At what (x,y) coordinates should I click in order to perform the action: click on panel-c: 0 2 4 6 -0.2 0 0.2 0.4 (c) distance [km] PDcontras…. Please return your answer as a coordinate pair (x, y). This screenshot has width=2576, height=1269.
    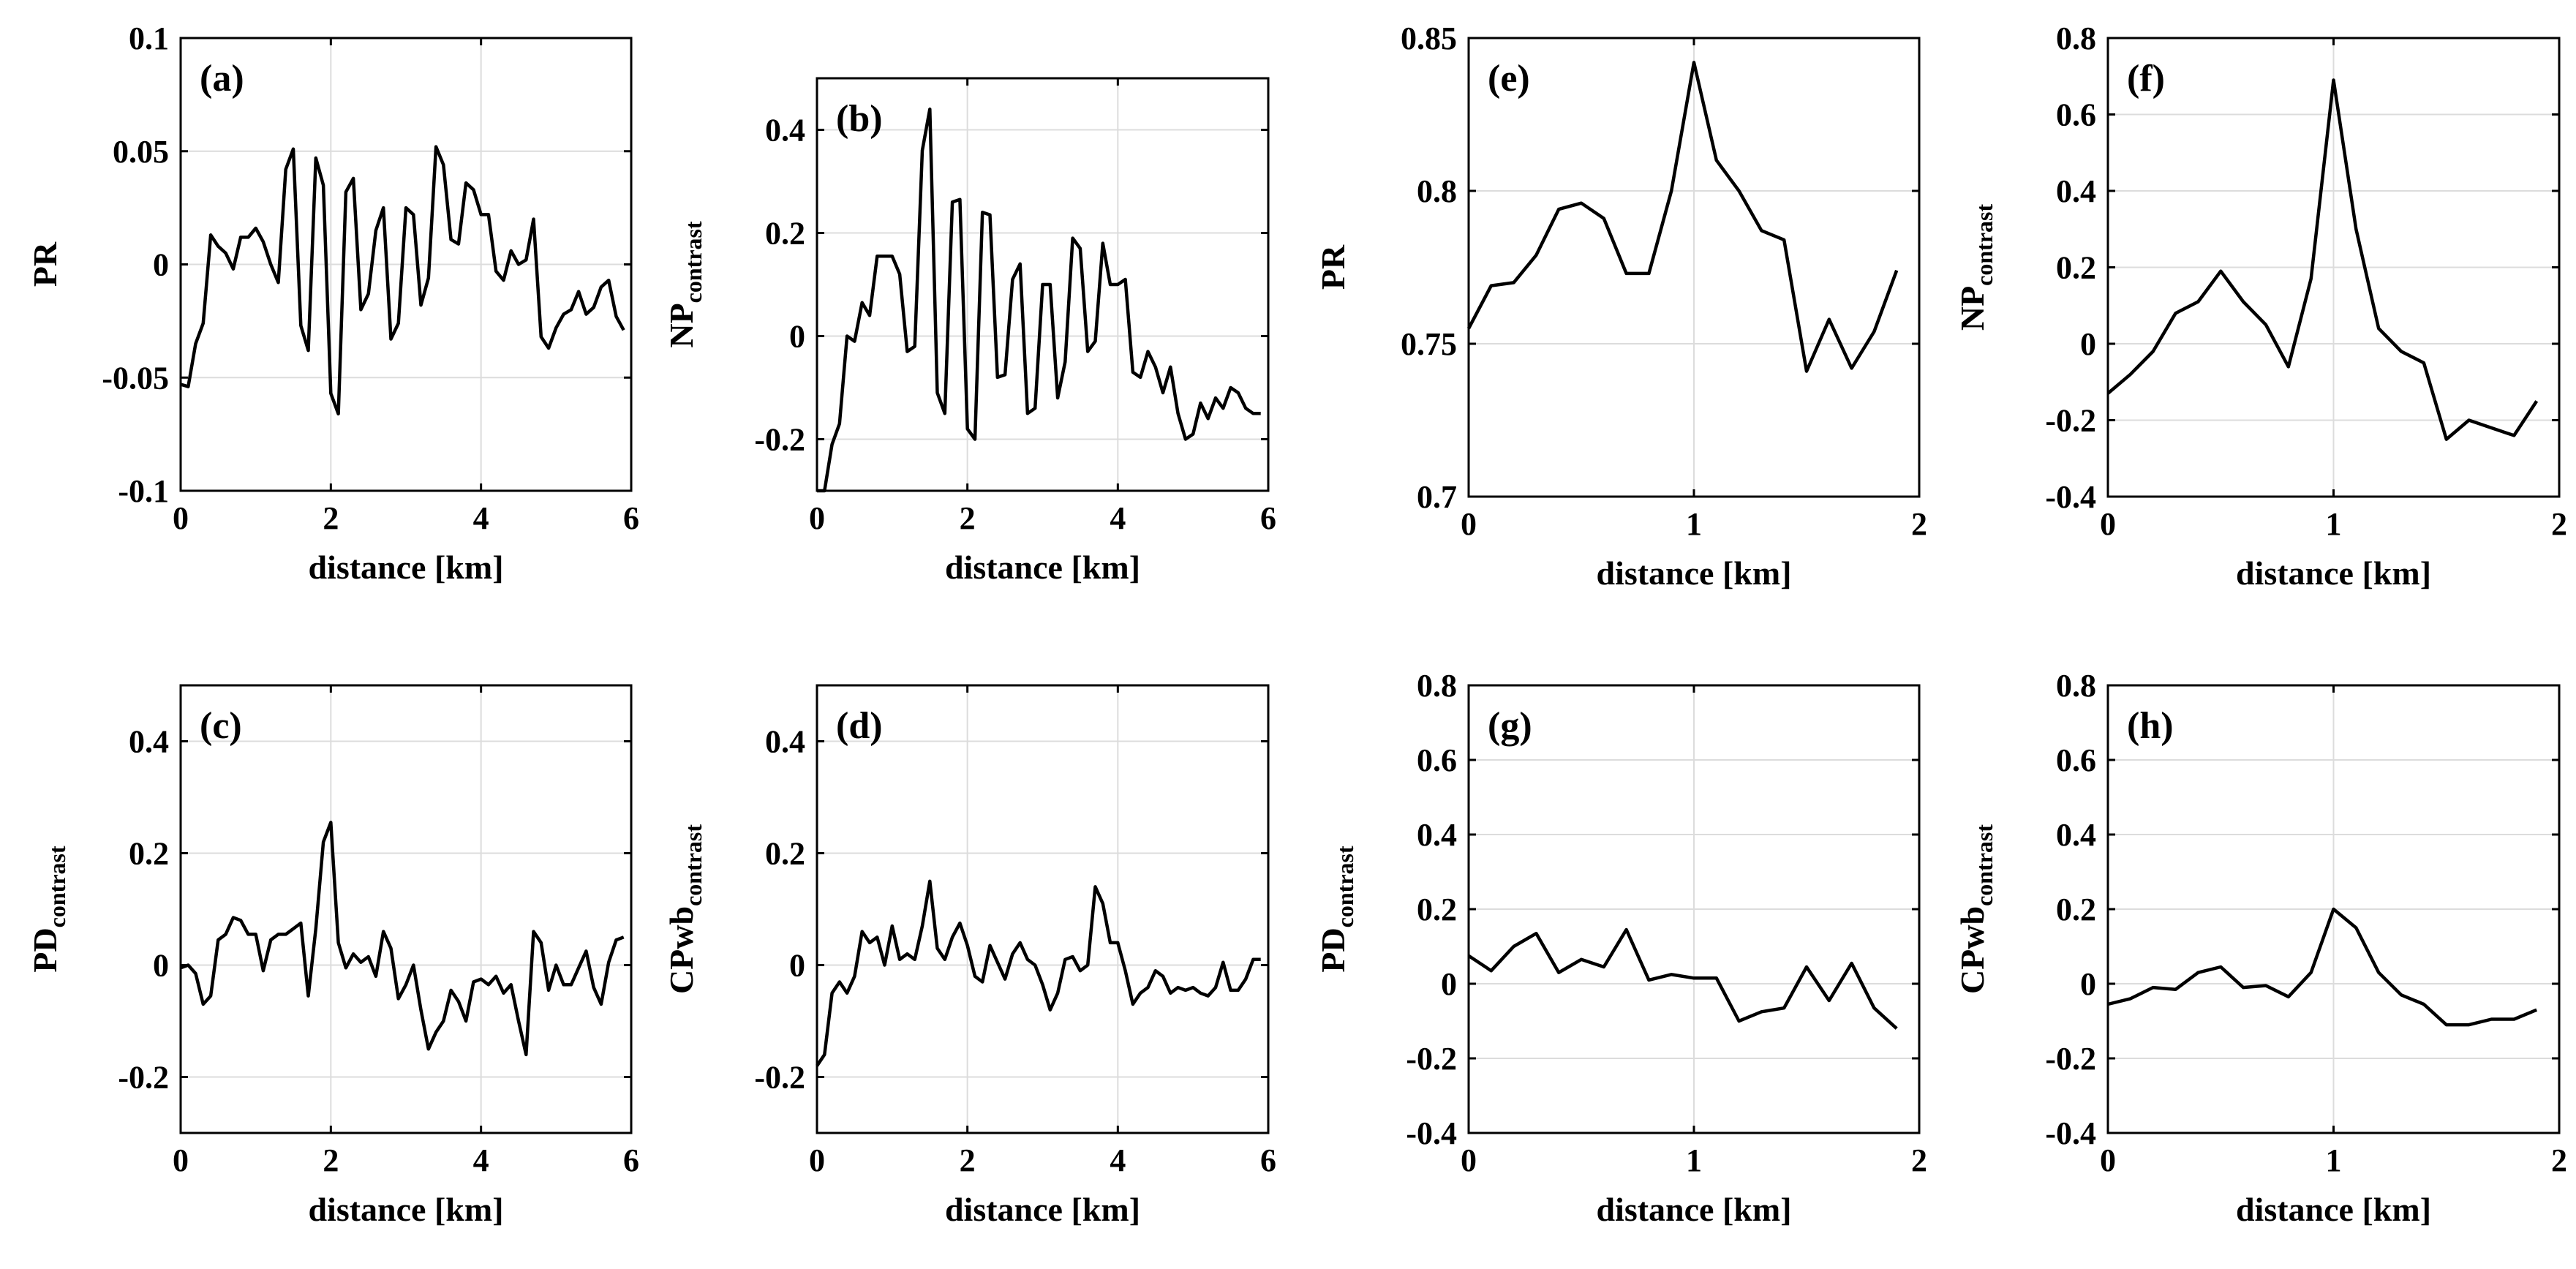
    Looking at the image, I should click on (332, 956).